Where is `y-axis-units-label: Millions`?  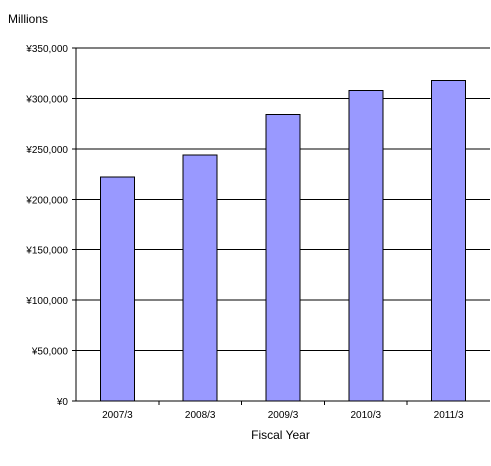 y-axis-units-label: Millions is located at coordinates (28, 19).